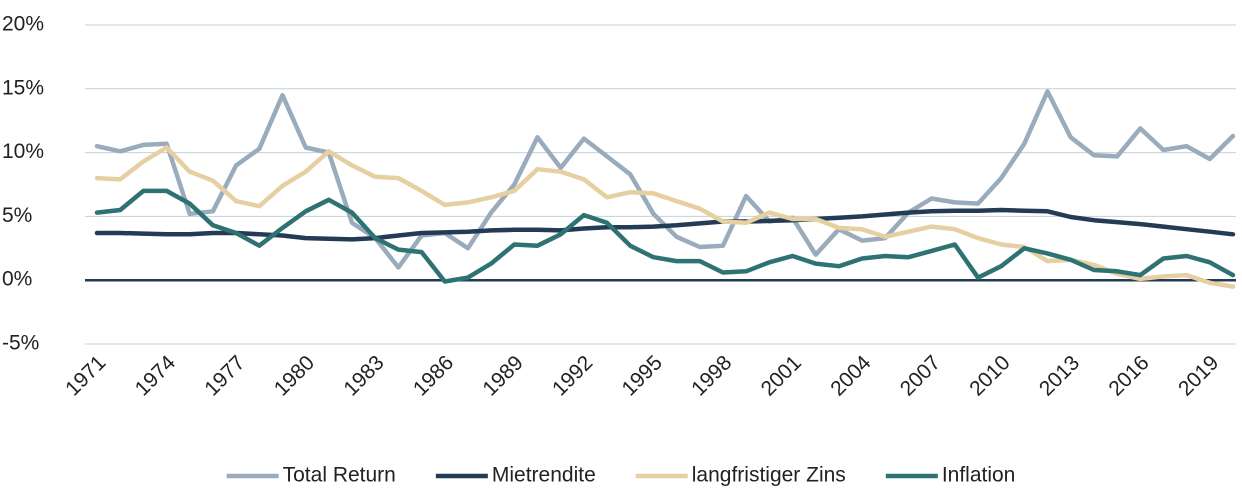 The image size is (1242, 491). Describe the element at coordinates (85, 375) in the screenshot. I see `x-tick-label: 1971` at that location.